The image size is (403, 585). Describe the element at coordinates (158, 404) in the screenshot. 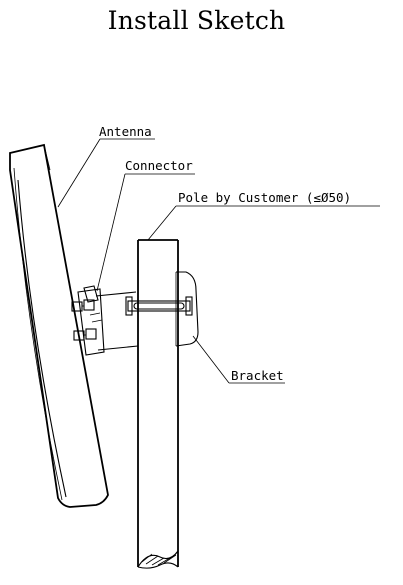

I see `pole` at that location.